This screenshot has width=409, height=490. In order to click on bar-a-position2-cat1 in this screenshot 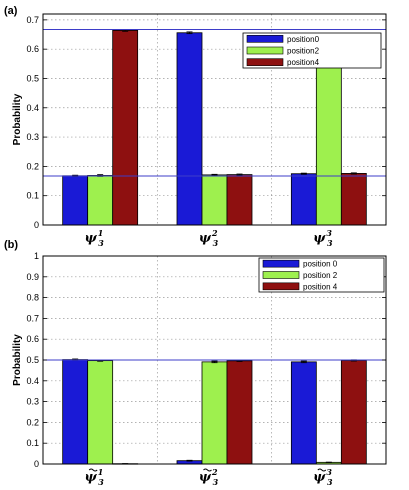, I will do `click(100, 200)`.